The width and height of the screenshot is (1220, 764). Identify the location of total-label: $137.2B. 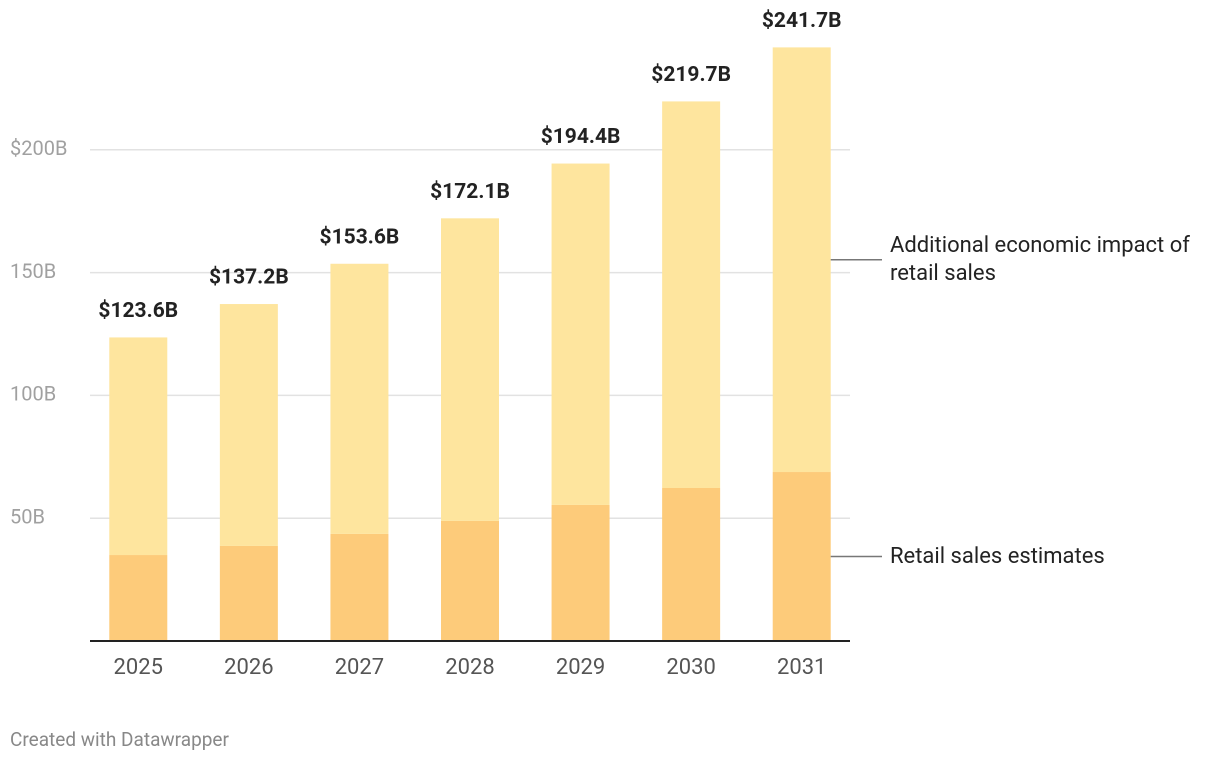
(249, 278).